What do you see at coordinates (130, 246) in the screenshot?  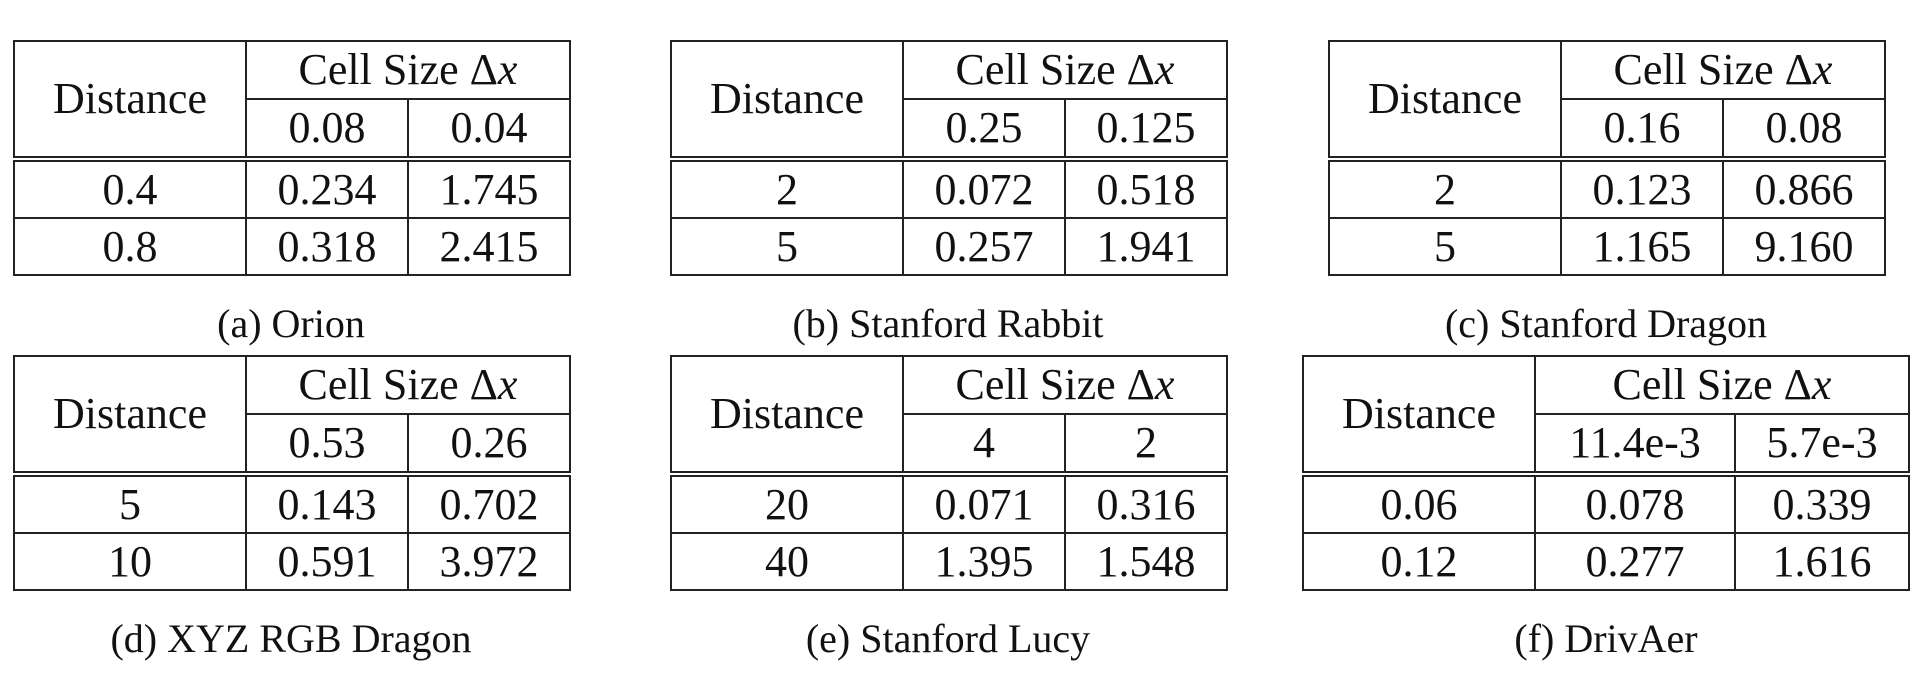 I see `distance-cell: 0.8` at bounding box center [130, 246].